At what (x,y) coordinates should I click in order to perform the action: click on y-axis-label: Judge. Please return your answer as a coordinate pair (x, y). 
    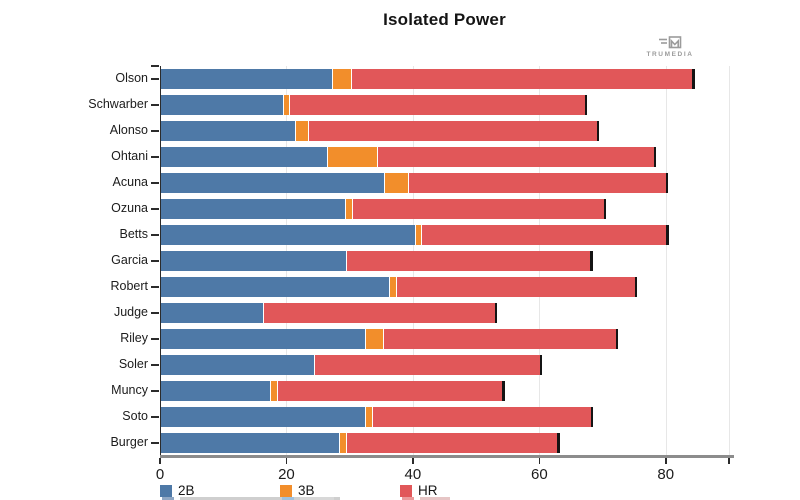
    Looking at the image, I should click on (130, 312).